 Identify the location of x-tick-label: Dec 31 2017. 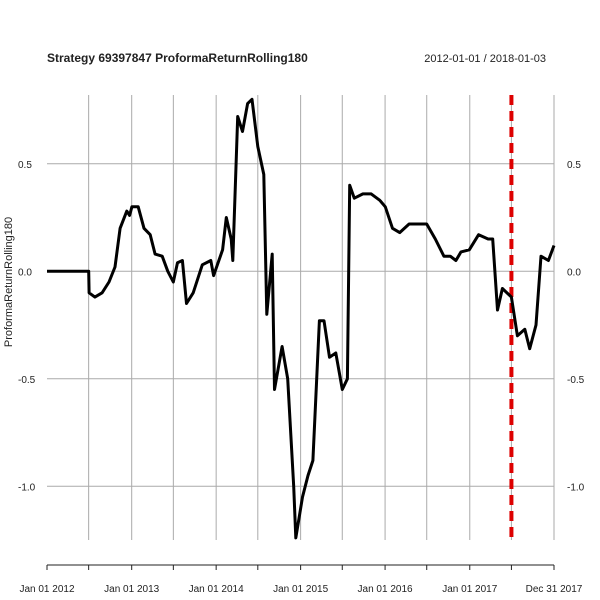
(554, 589).